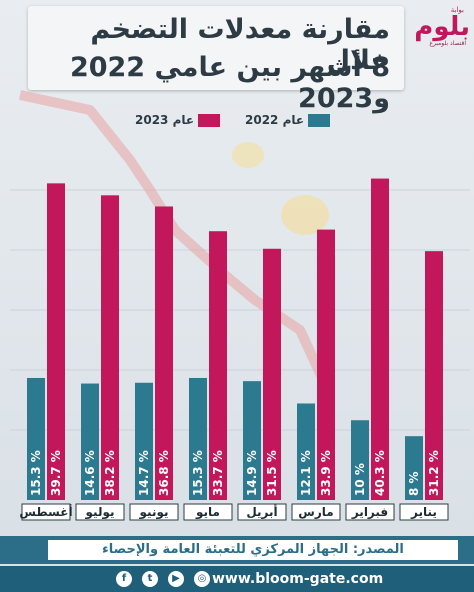 The height and width of the screenshot is (592, 474). I want to click on x-tick-label: أبريل, so click(261, 511).